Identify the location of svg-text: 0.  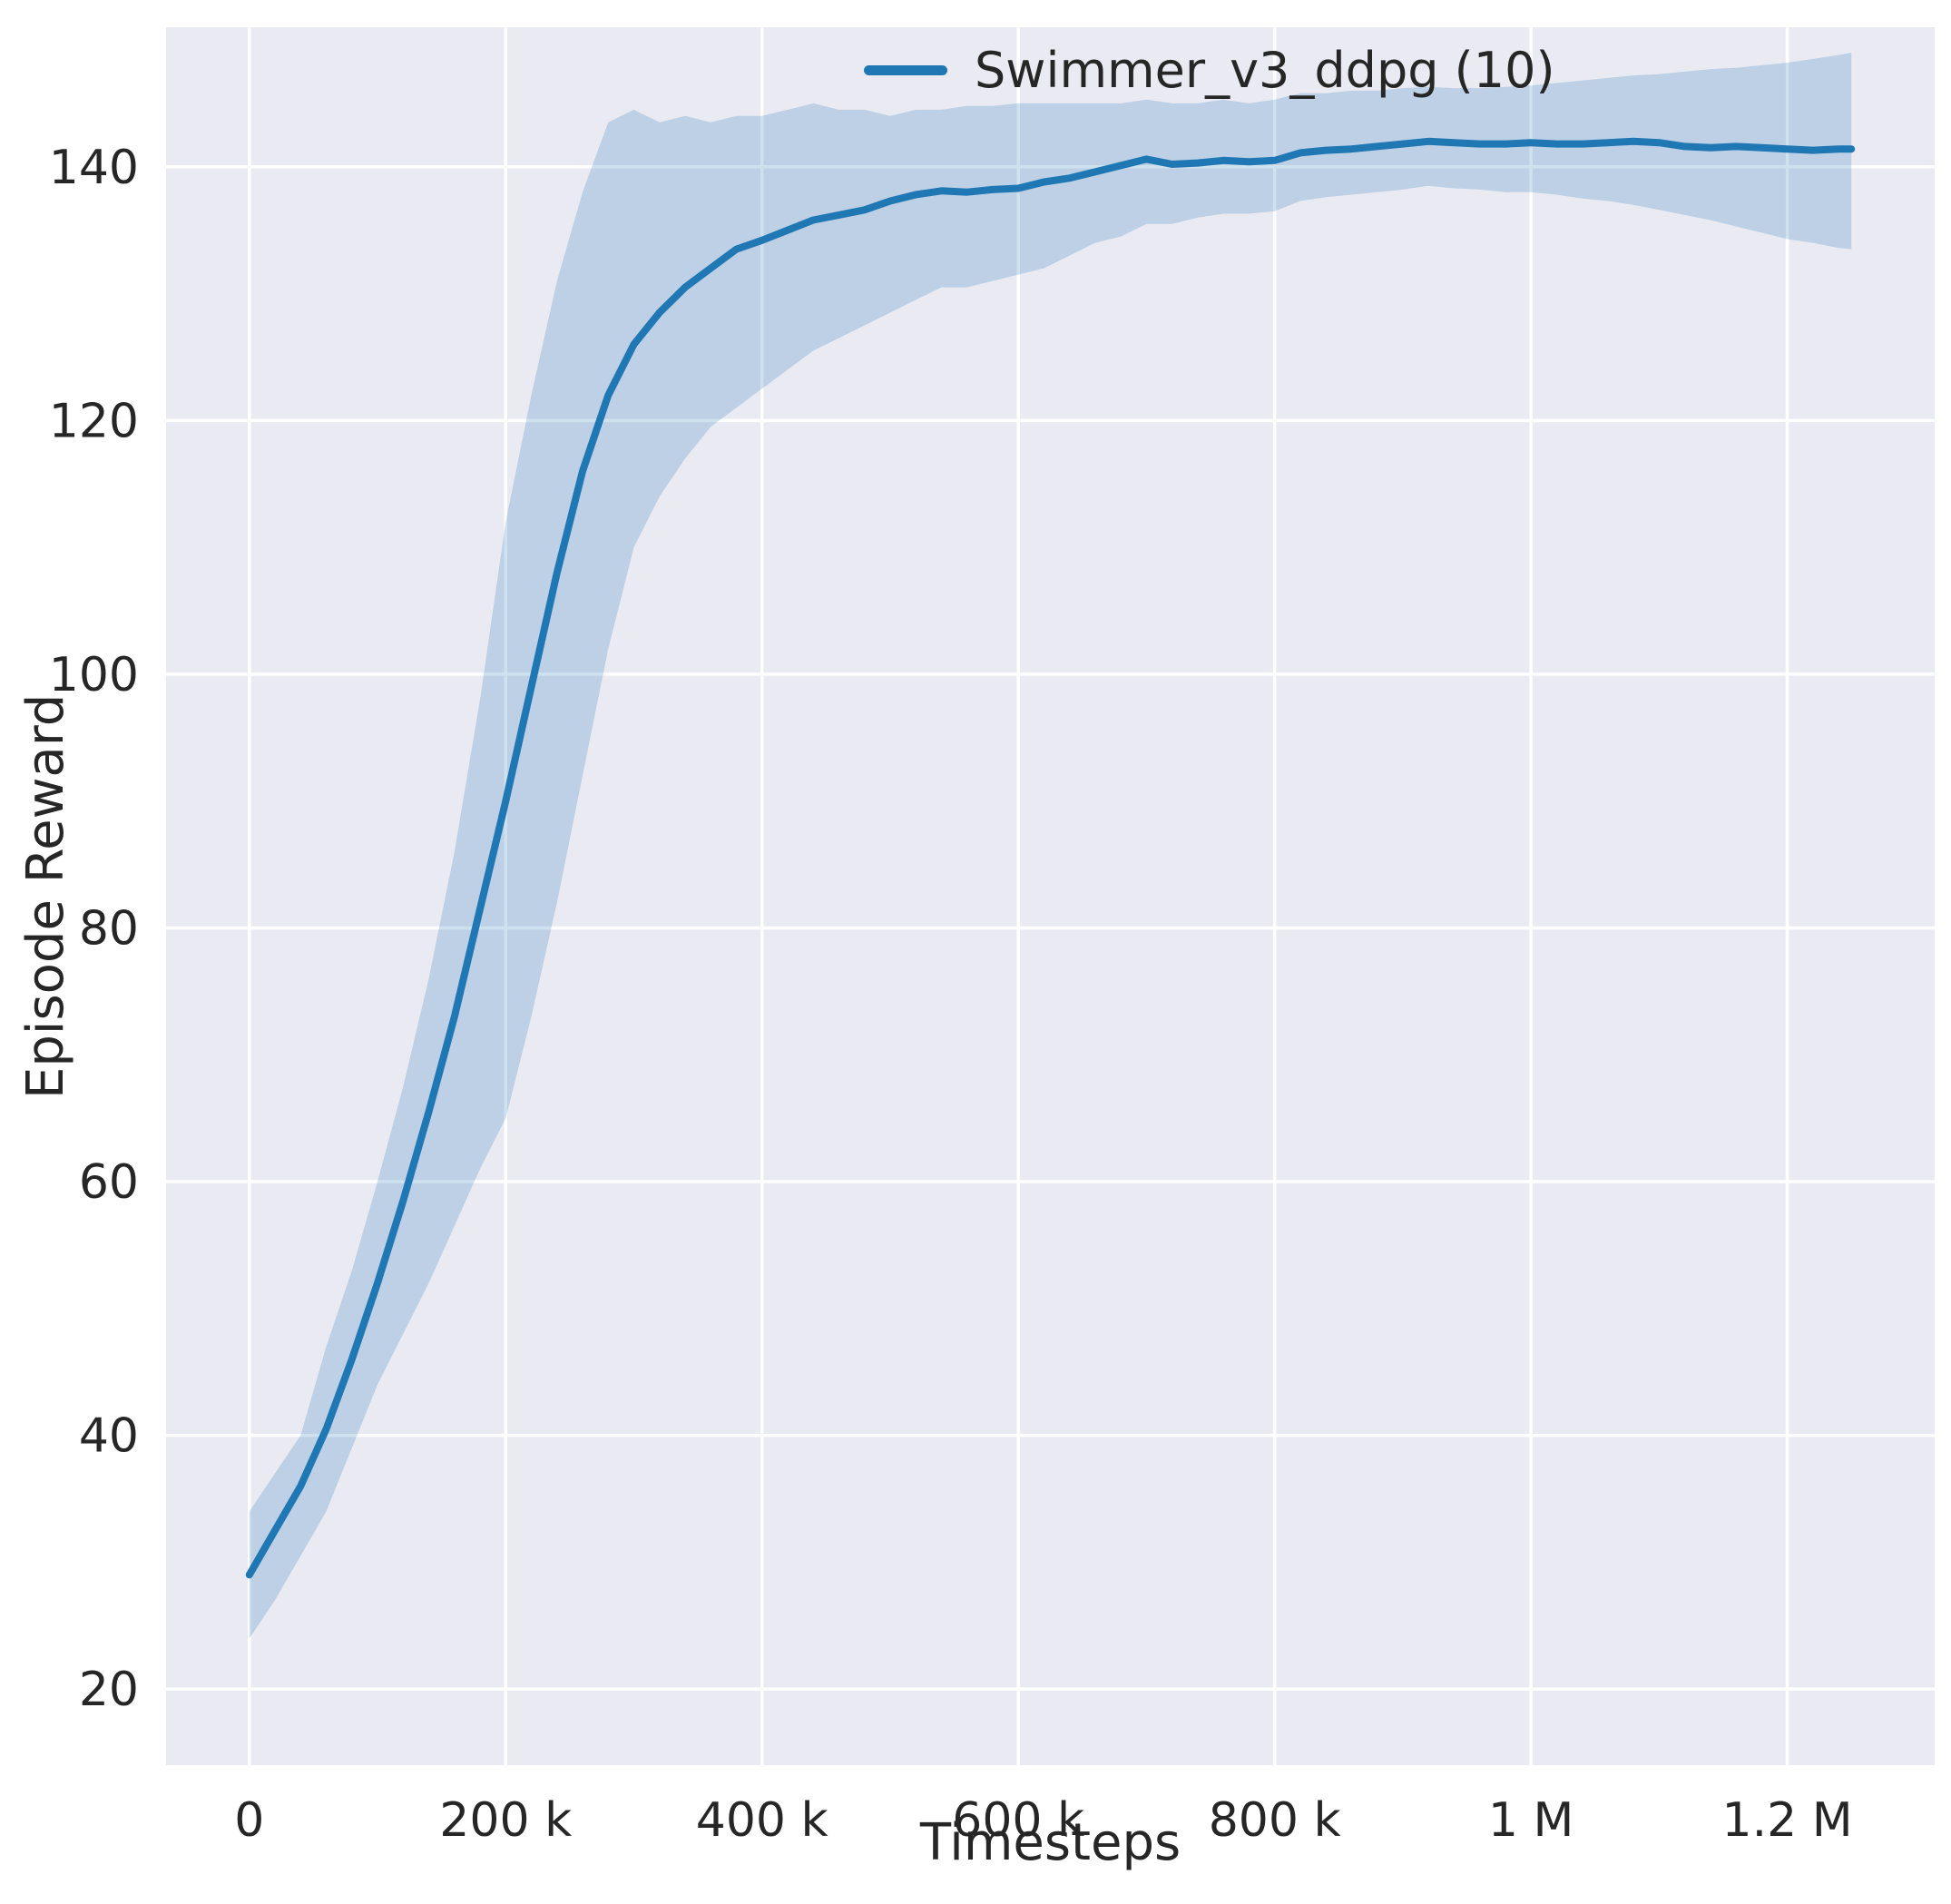
(249, 1820).